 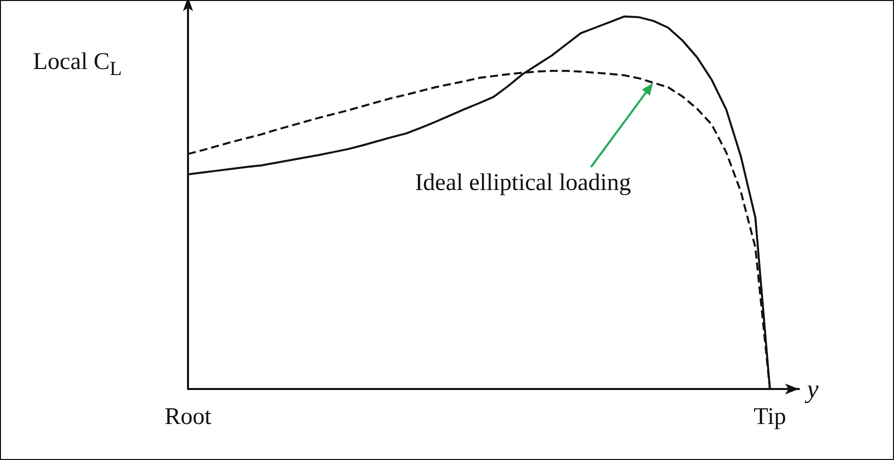 I want to click on y-axis-title: Local C$_{L}$, so click(x=77, y=65).